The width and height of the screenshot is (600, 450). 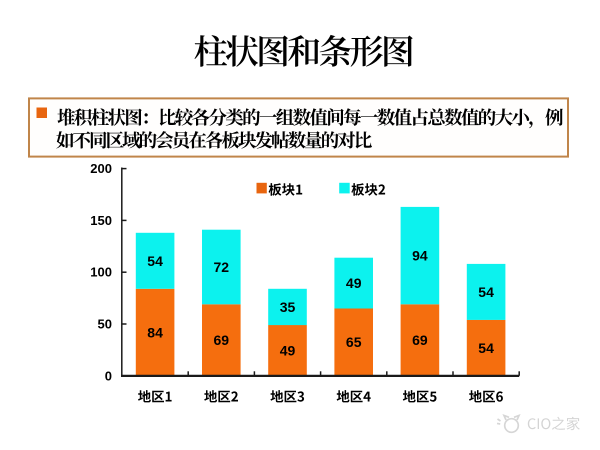 What do you see at coordinates (101, 168) in the screenshot?
I see `svg-text: 200` at bounding box center [101, 168].